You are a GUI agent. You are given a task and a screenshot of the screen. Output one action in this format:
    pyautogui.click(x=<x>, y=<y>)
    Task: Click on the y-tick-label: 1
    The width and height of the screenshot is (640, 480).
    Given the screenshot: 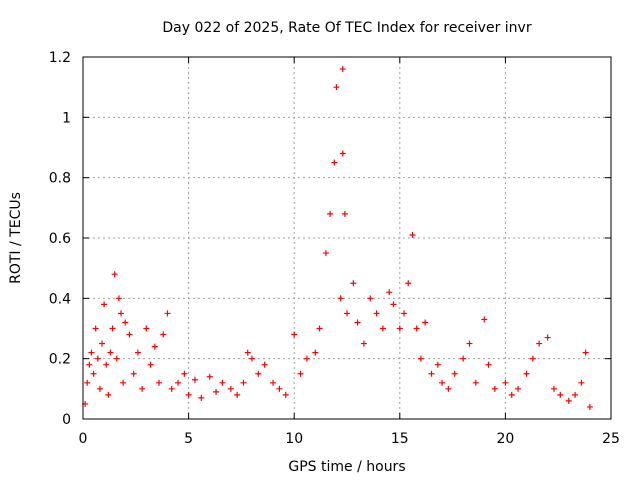 What is the action you would take?
    pyautogui.click(x=66, y=118)
    